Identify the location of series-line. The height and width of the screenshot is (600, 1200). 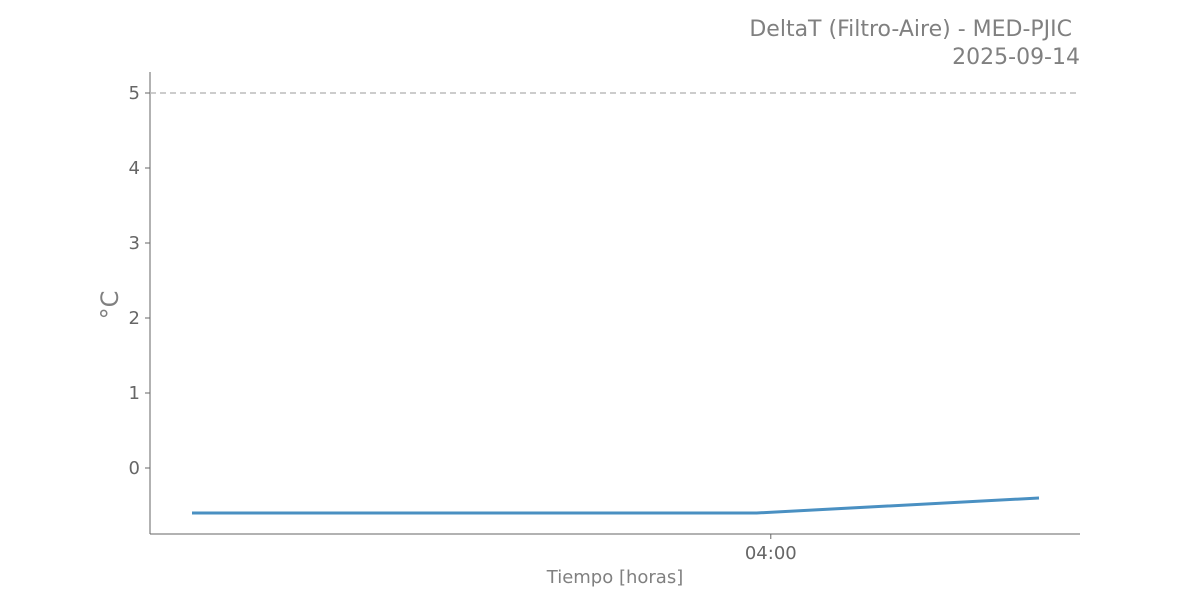
(616, 505).